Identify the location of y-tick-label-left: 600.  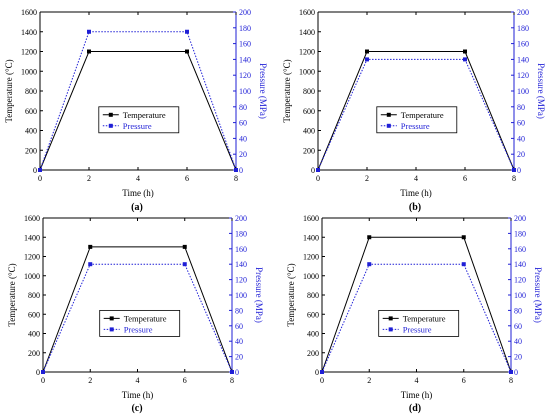
(31, 111).